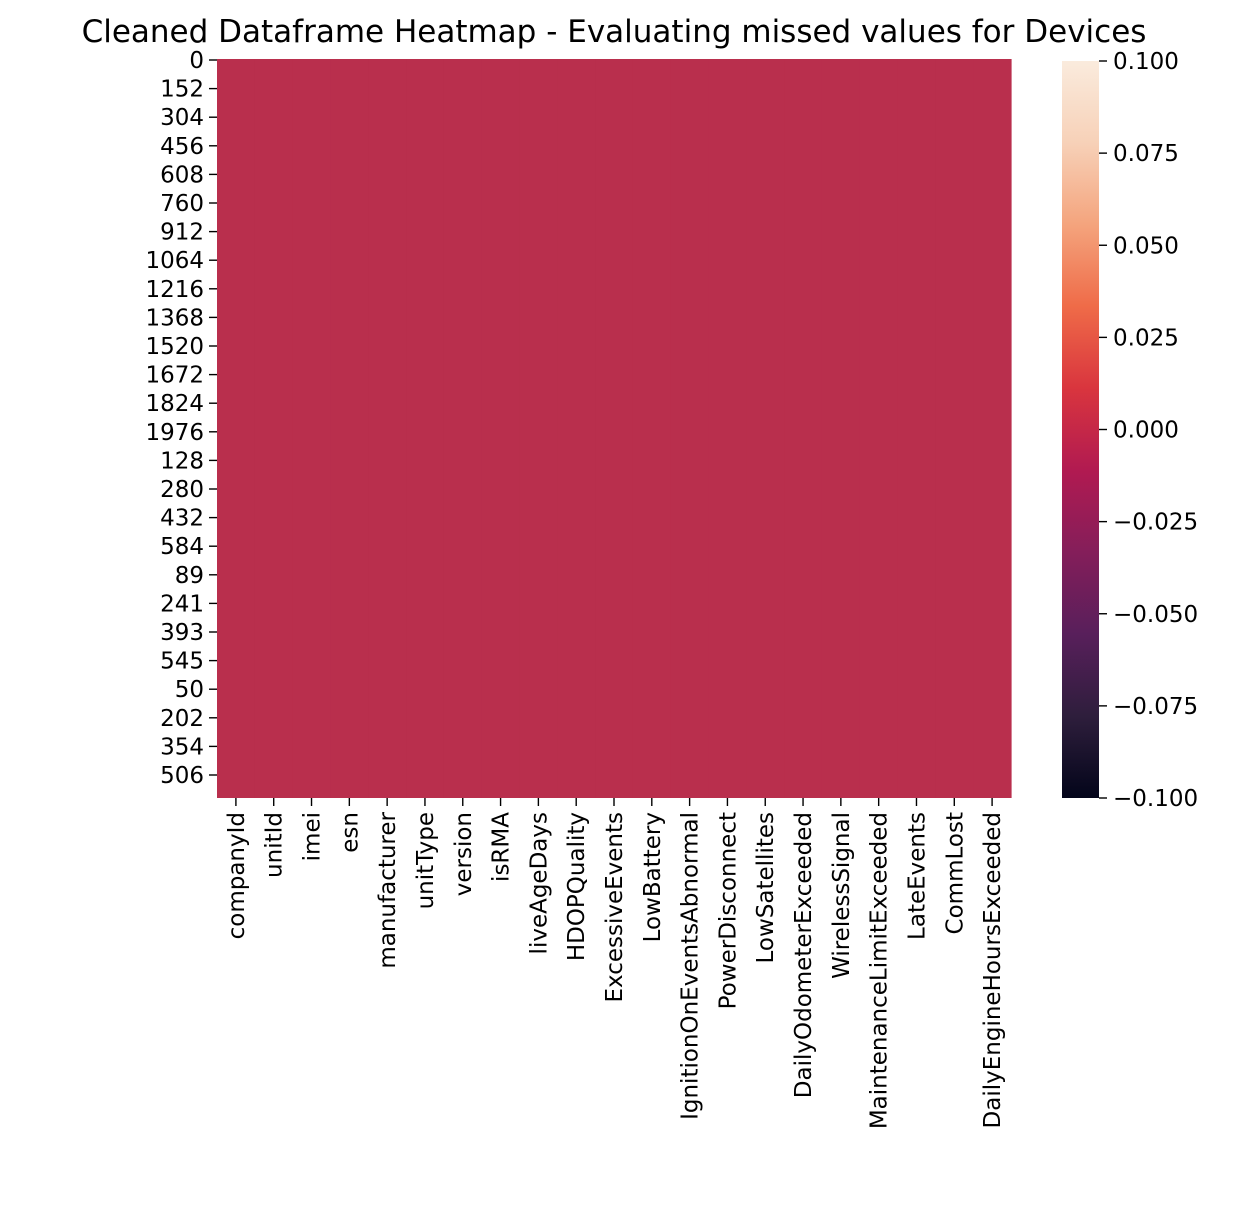 The image size is (1260, 1222). I want to click on colorbar-tick-label: −0.025, so click(1155, 523).